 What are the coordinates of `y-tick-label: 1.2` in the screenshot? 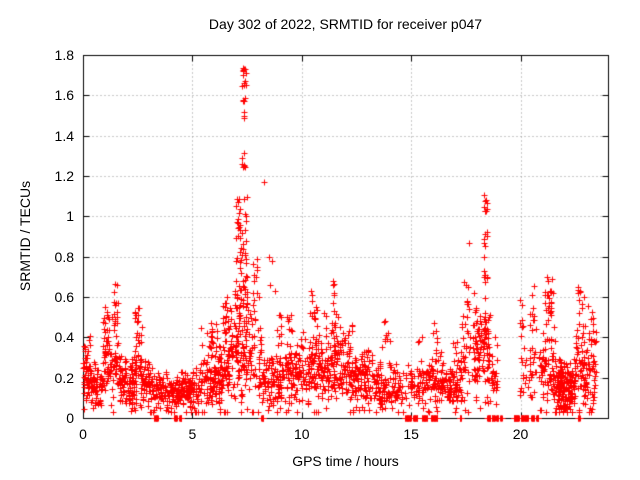 It's located at (64, 176).